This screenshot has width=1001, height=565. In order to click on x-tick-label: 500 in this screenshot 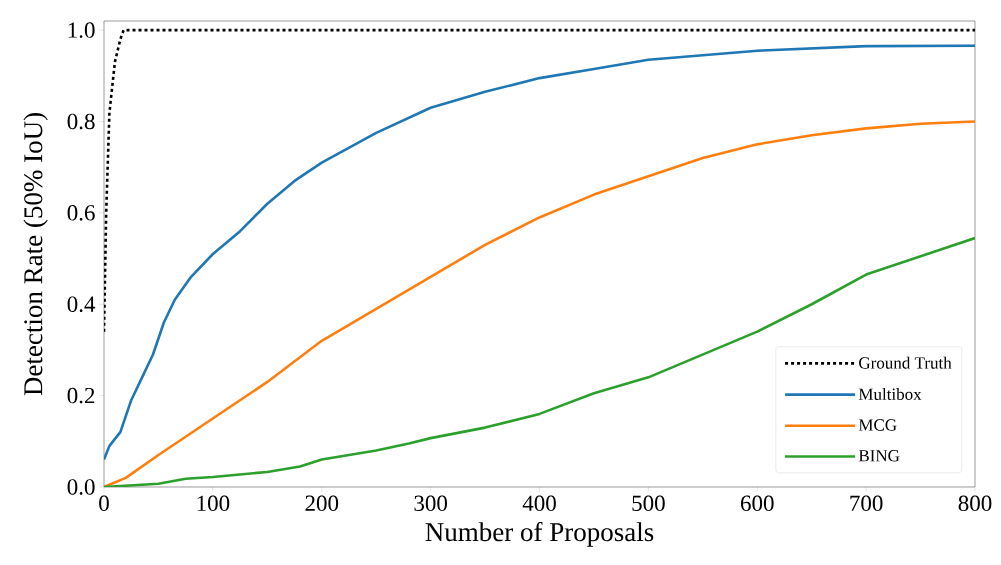, I will do `click(648, 503)`.